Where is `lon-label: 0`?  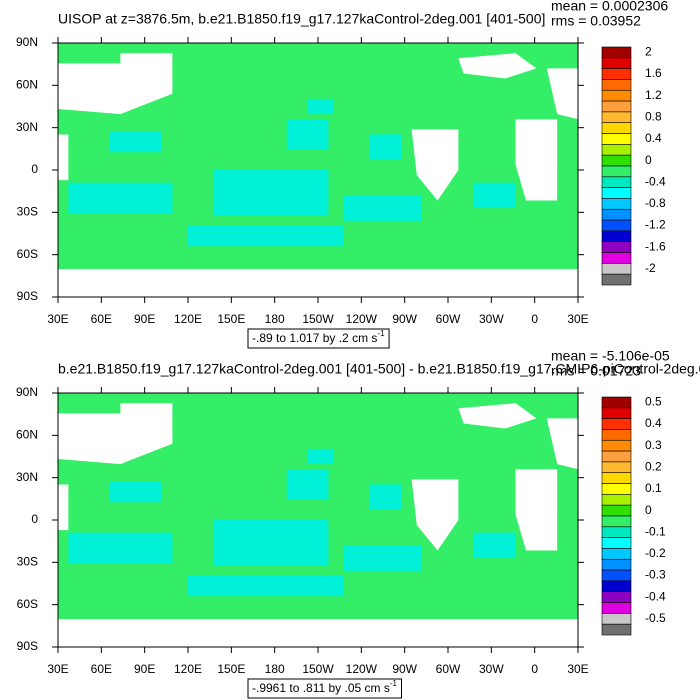 lon-label: 0 is located at coordinates (534, 669).